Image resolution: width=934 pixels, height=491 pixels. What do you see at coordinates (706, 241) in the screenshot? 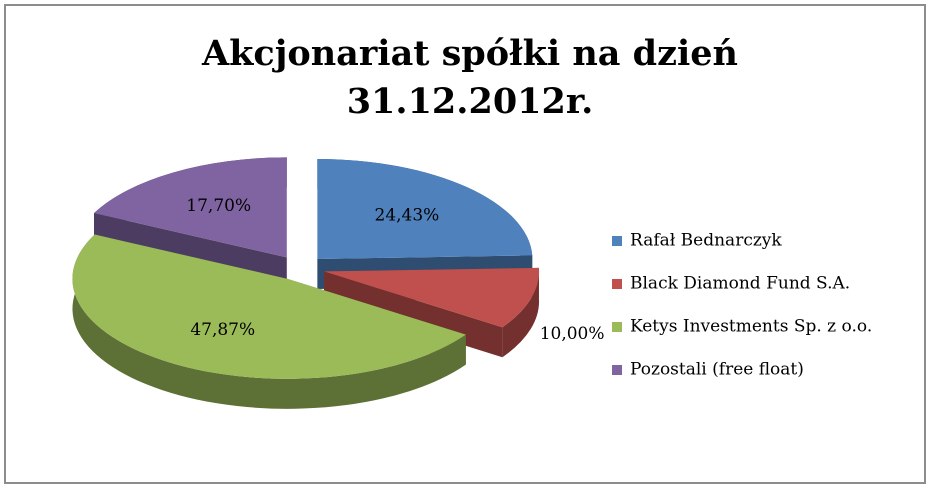
I see `legend-label: Rafał Bednarczyk` at bounding box center [706, 241].